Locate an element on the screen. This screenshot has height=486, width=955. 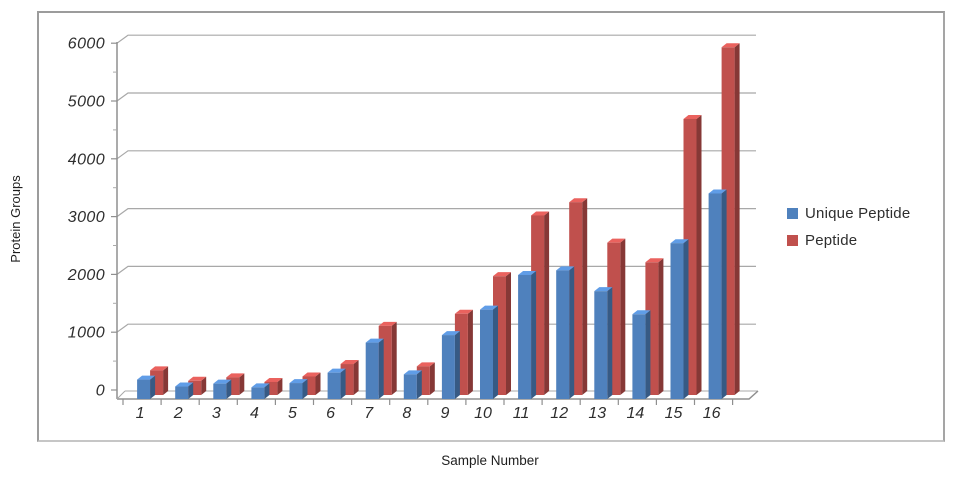
y-axis-tick-label: 2000 is located at coordinates (86, 275).